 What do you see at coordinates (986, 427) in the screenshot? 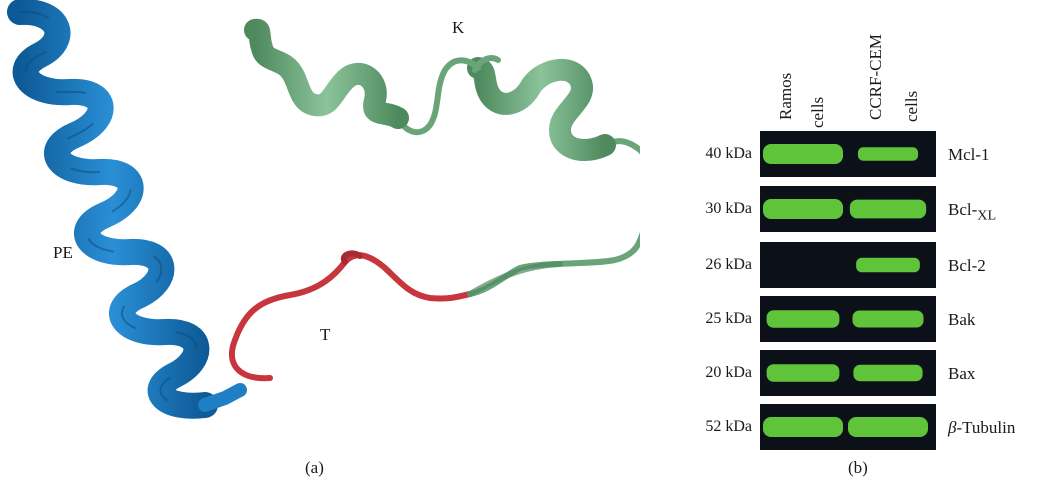
I see `protein-name: -Tubulin` at bounding box center [986, 427].